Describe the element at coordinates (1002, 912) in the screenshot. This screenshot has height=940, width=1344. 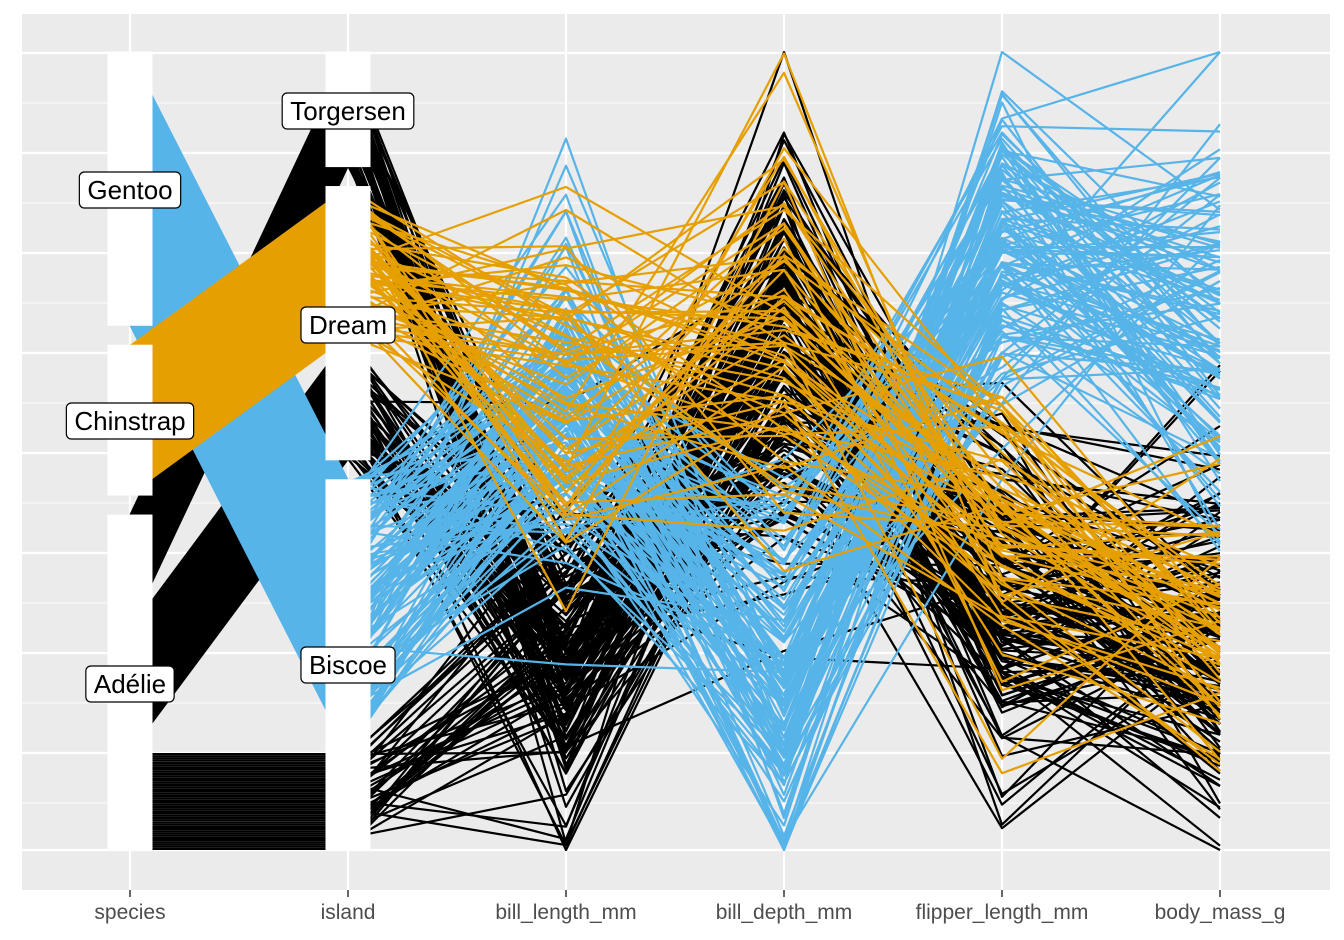
I see `x-tick-label-flipper_length_mm: flipper_length_mm` at that location.